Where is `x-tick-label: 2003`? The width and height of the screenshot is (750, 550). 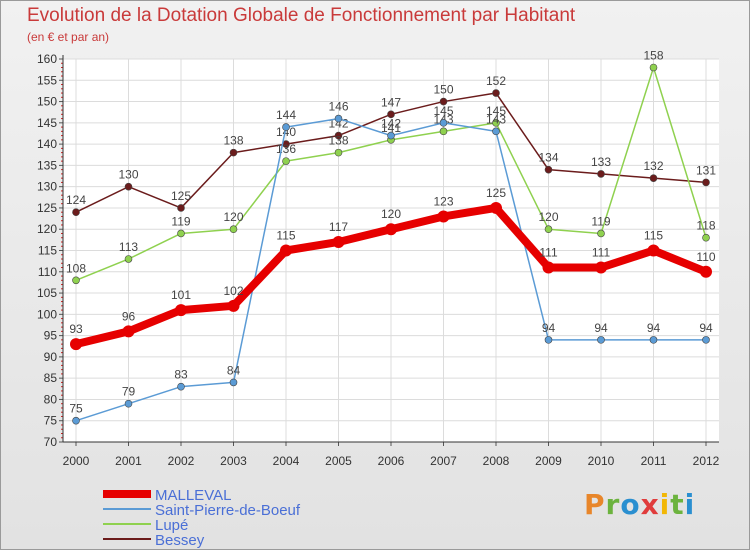 x-tick-label: 2003 is located at coordinates (233, 461).